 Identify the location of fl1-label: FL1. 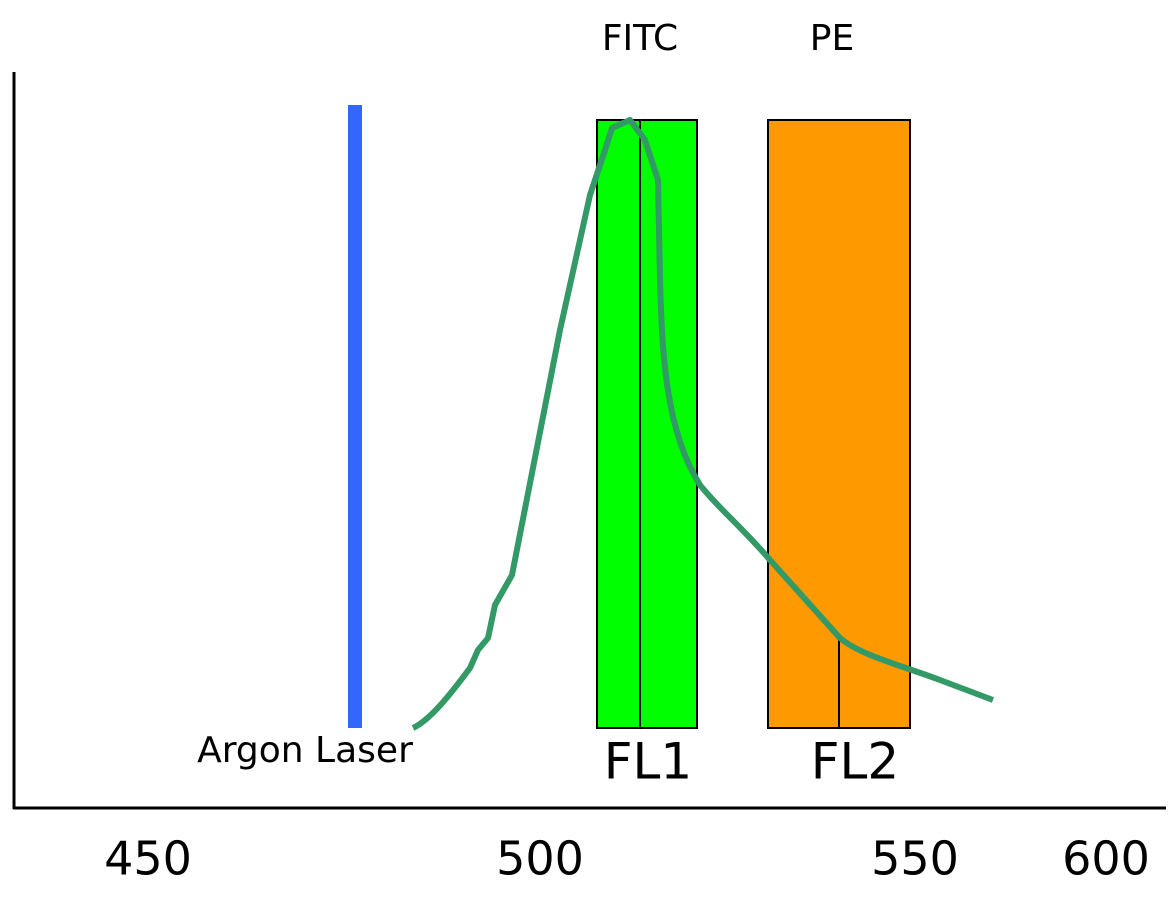
(648, 762).